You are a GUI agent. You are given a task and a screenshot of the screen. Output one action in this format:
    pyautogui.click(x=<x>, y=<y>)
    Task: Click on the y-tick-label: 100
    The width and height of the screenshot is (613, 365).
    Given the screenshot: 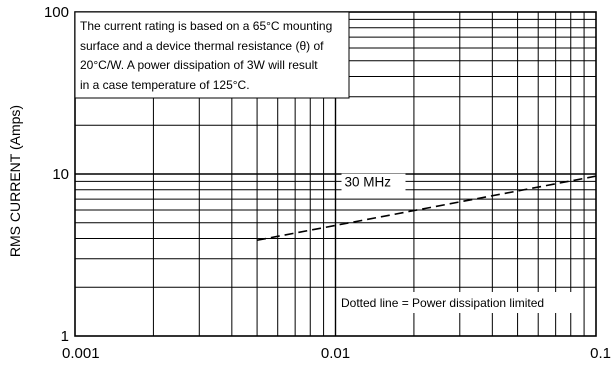 What is the action you would take?
    pyautogui.click(x=56, y=12)
    